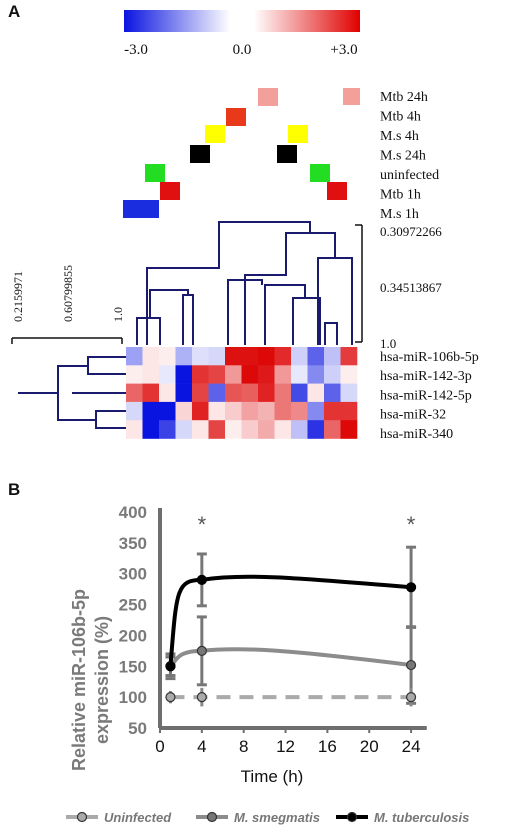  I want to click on row-scale-tick-3: 1.0, so click(118, 314).